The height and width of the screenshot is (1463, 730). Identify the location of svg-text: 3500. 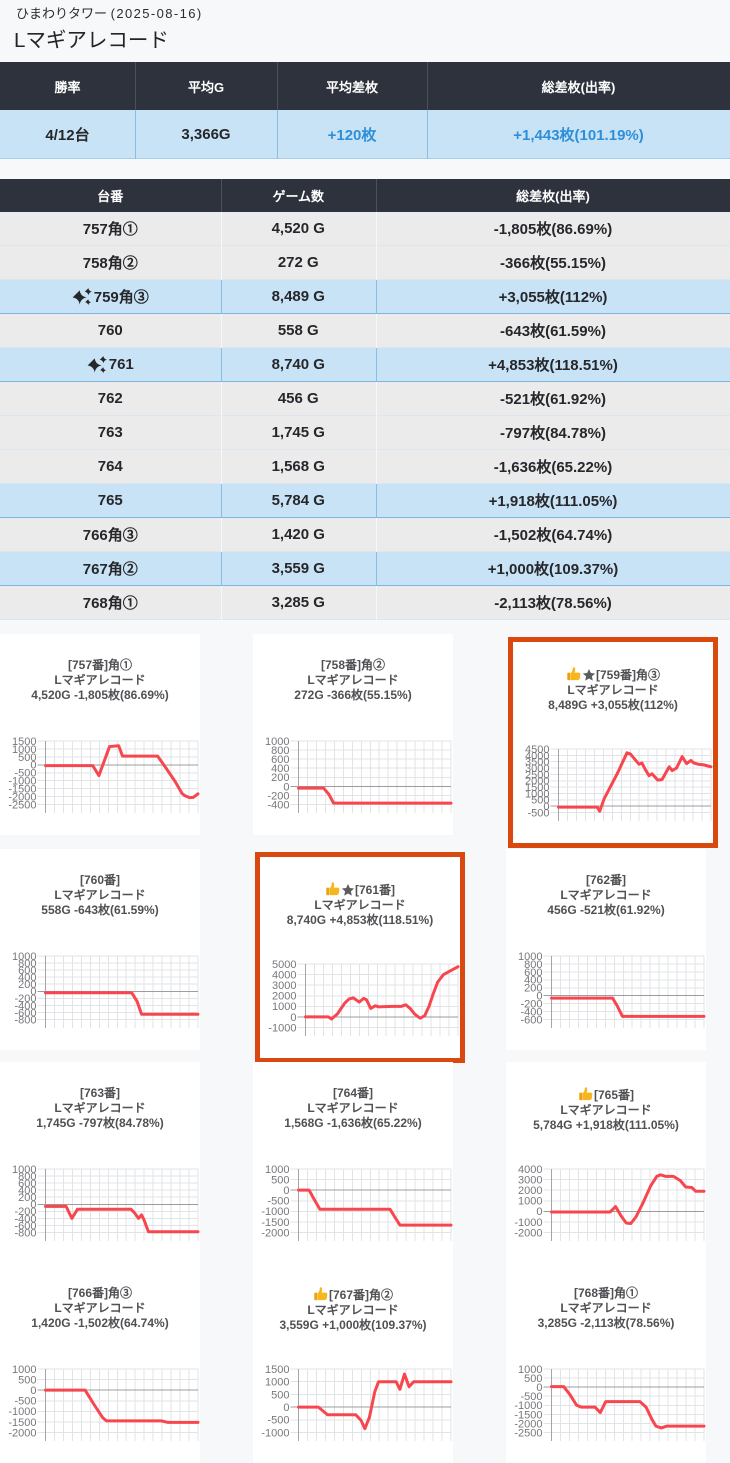
(537, 763).